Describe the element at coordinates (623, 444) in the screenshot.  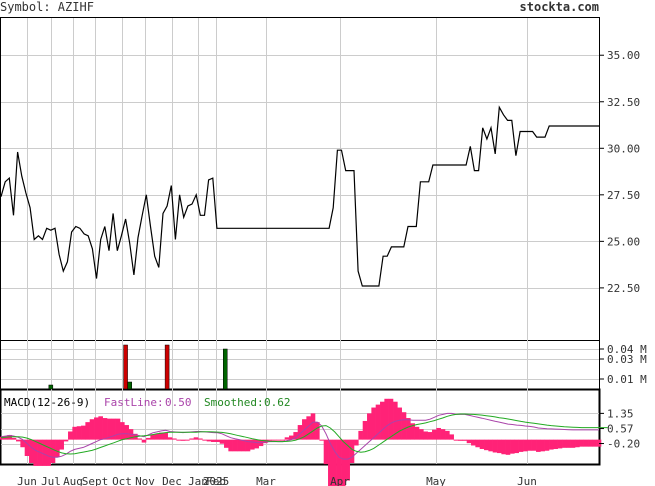
I see `macd-tick-label: -0.20` at that location.